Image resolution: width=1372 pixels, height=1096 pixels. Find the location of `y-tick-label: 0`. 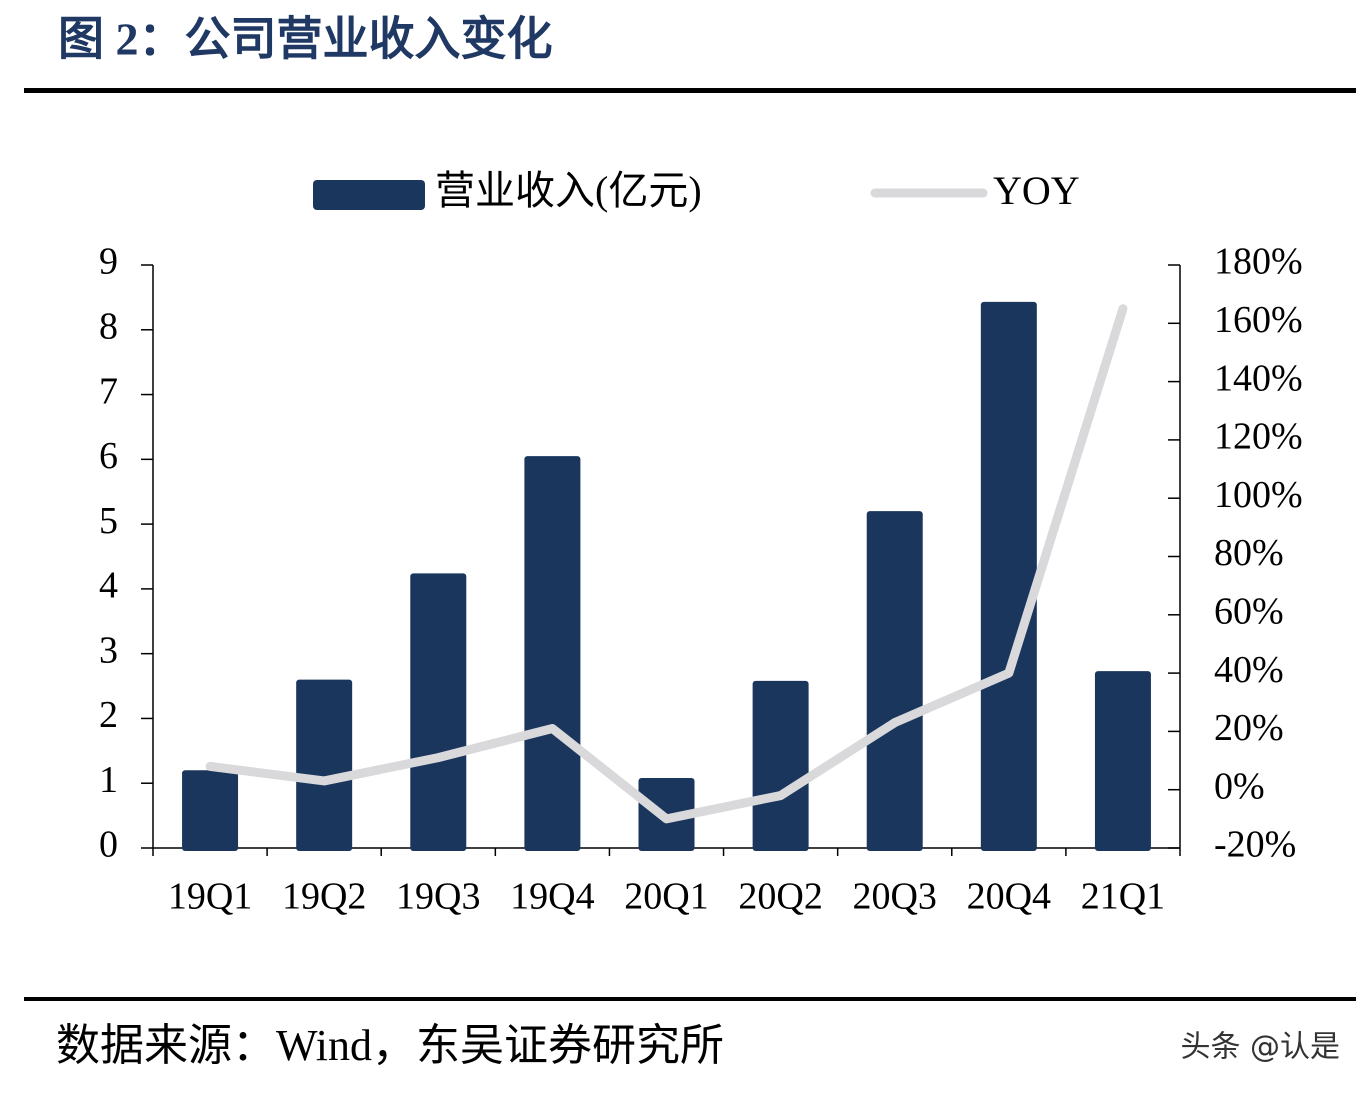

y-tick-label: 0 is located at coordinates (108, 845).